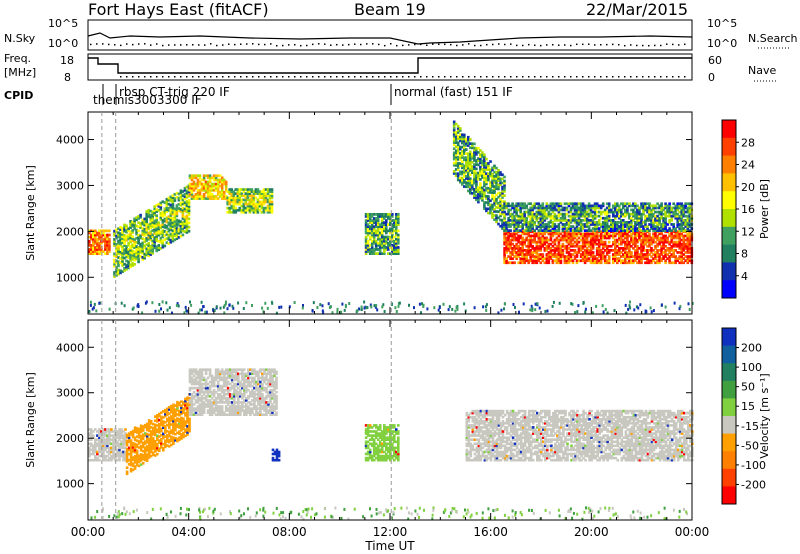 The height and width of the screenshot is (554, 800). Describe the element at coordinates (289, 532) in the screenshot. I see `xtick-label: 08:00` at that location.